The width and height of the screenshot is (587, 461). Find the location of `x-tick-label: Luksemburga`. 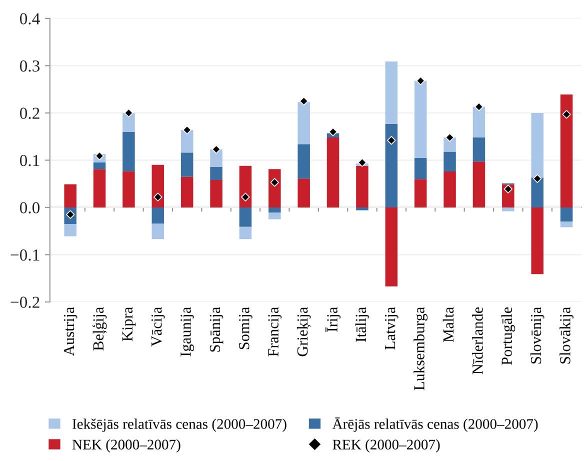

x-tick-label: Luksemburga is located at coordinates (421, 348).